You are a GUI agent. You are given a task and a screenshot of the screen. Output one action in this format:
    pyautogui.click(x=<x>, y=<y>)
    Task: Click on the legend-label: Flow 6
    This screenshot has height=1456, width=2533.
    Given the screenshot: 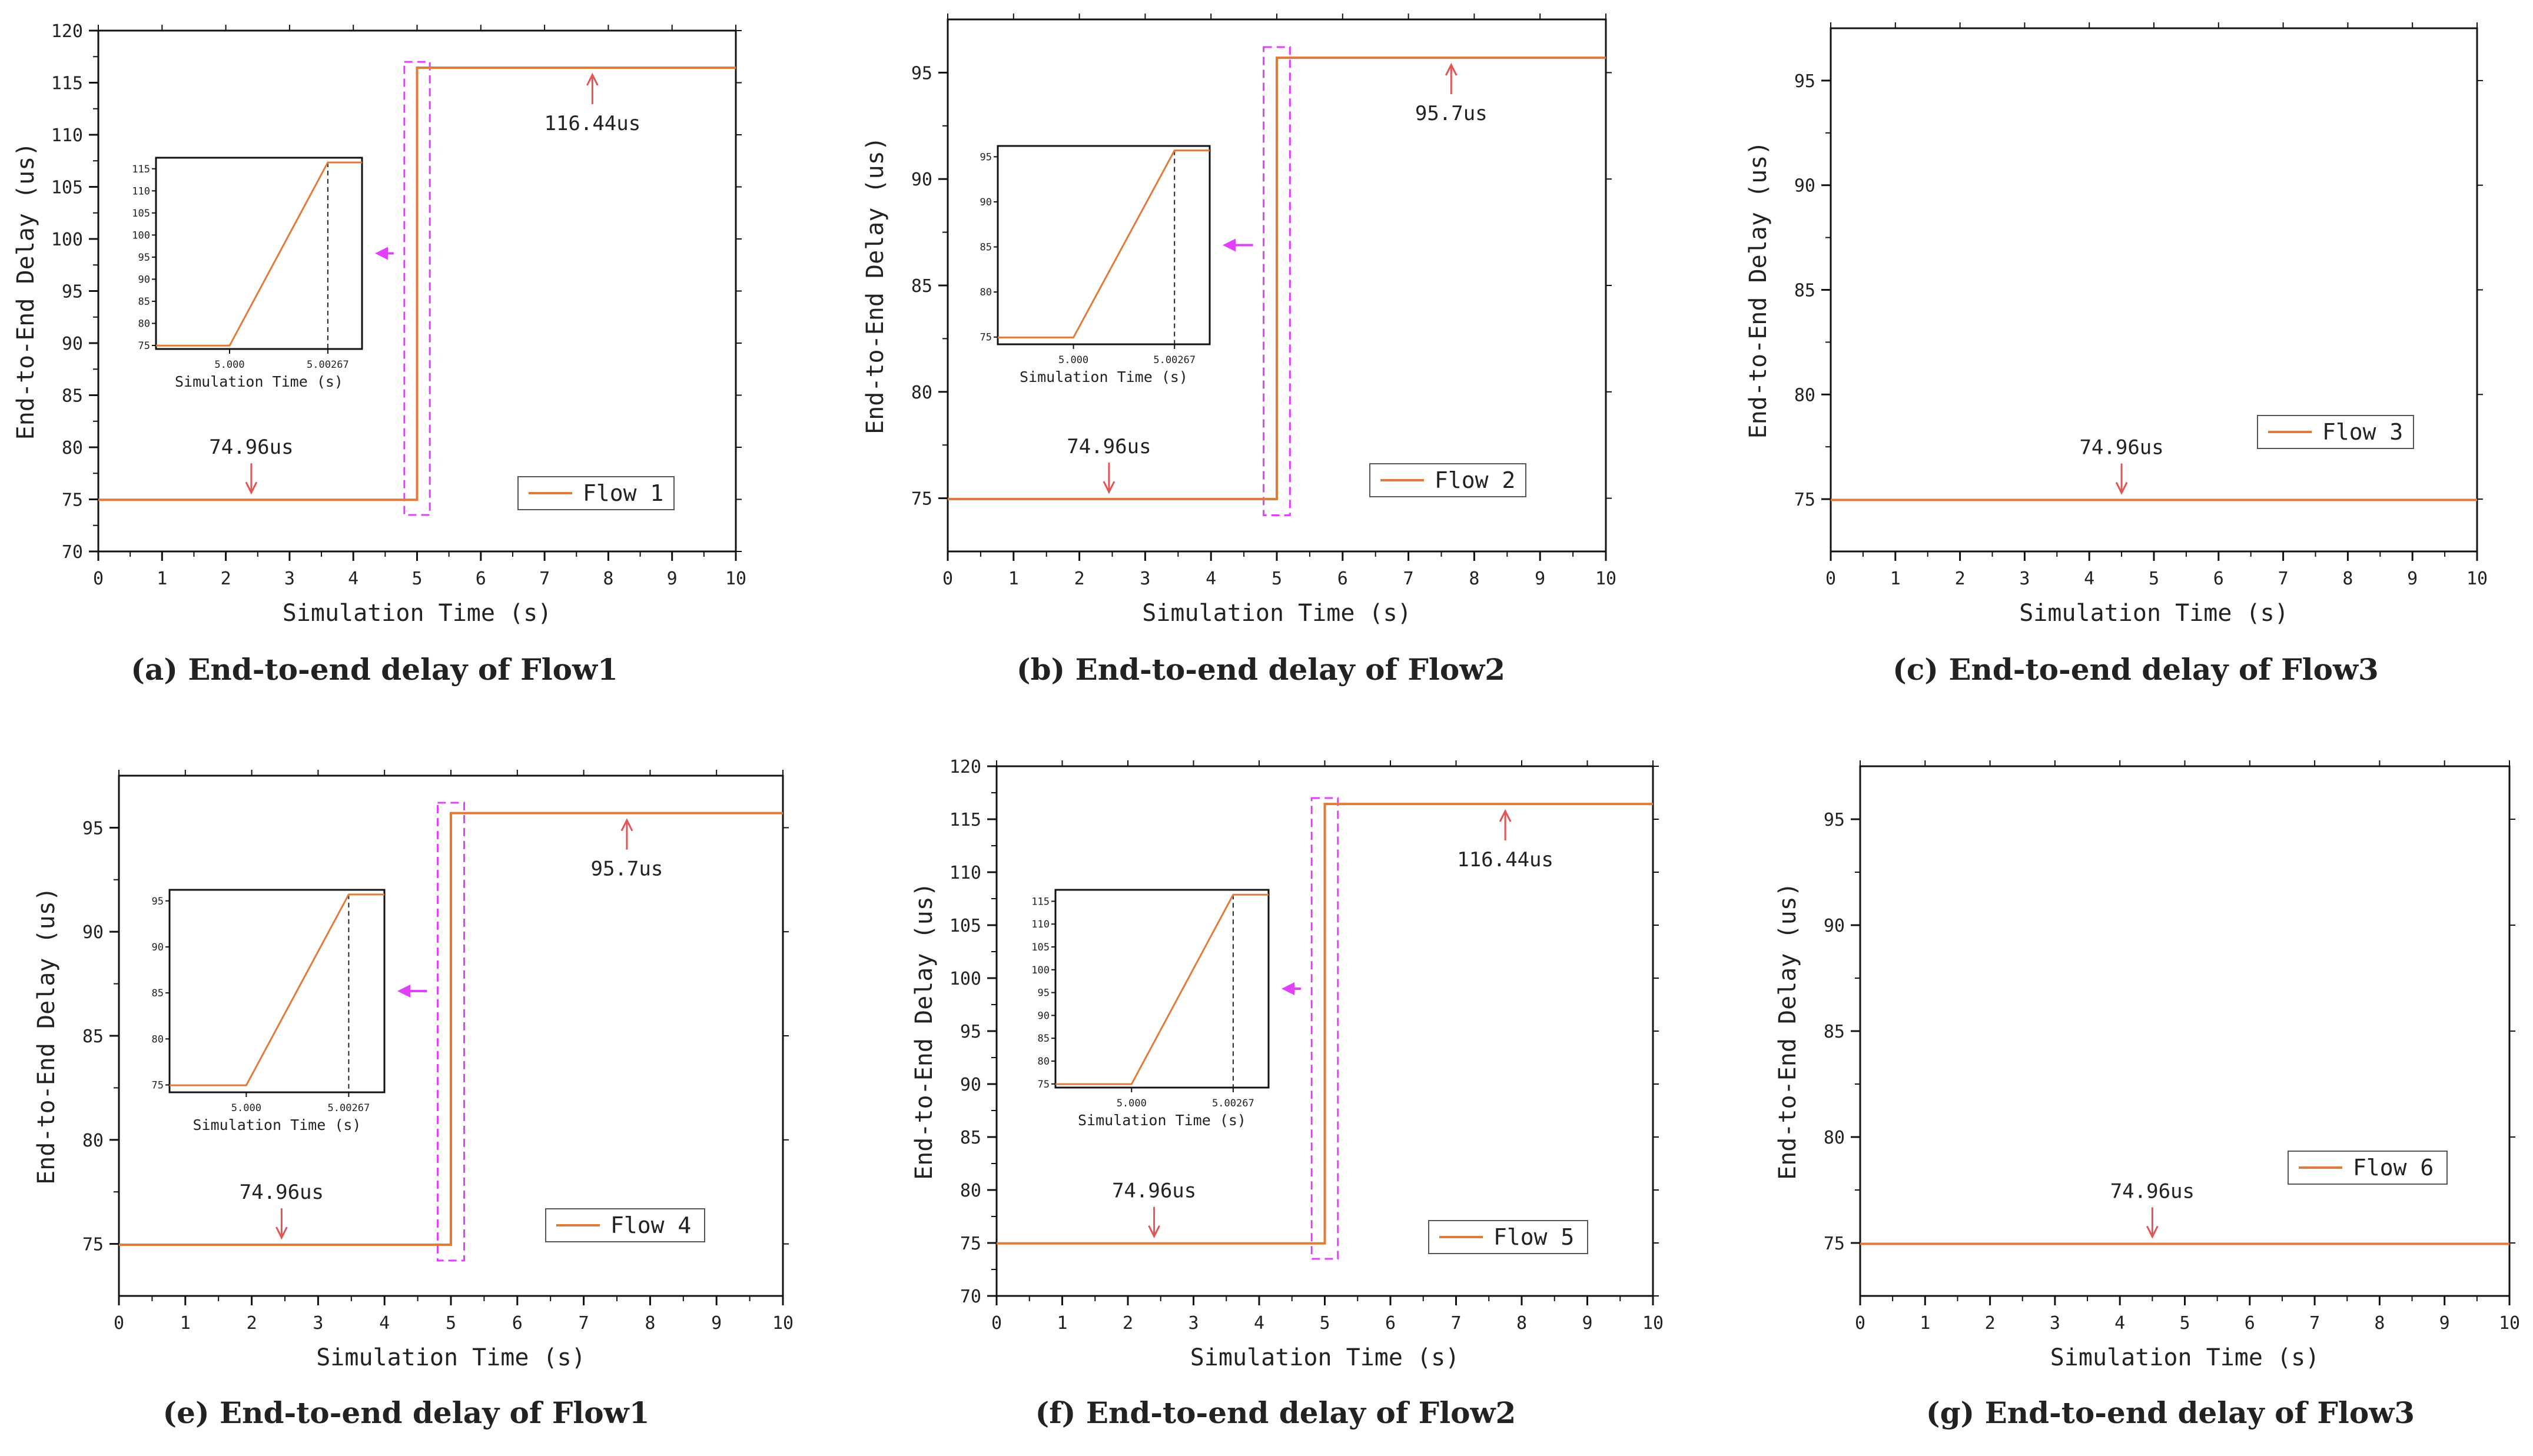 What is the action you would take?
    pyautogui.click(x=2393, y=1168)
    